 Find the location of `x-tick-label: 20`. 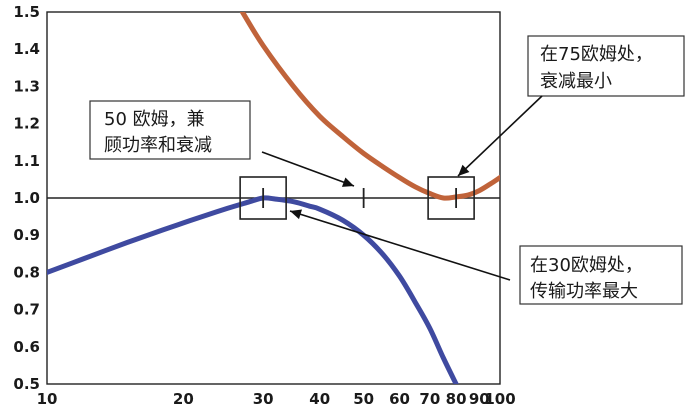

x-tick-label: 20 is located at coordinates (183, 399).